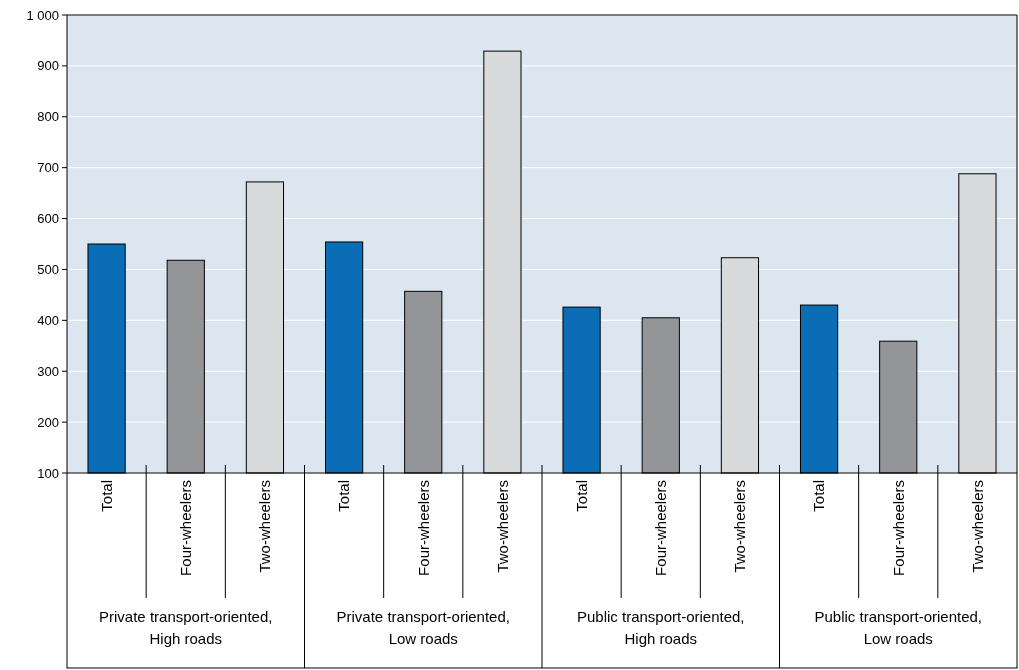 The width and height of the screenshot is (1019, 670). I want to click on text: Public transport-oriented, High roads, so click(660, 627).